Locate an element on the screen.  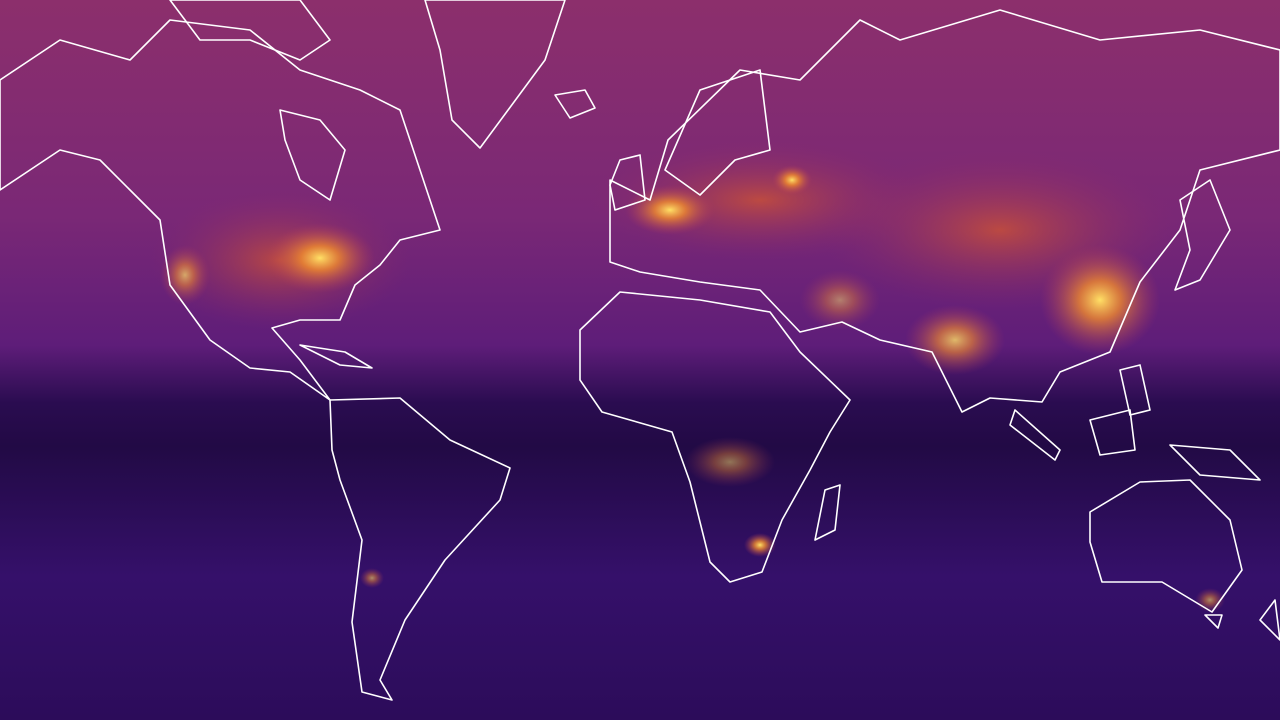
coast-tasmania is located at coordinates (1213, 621).